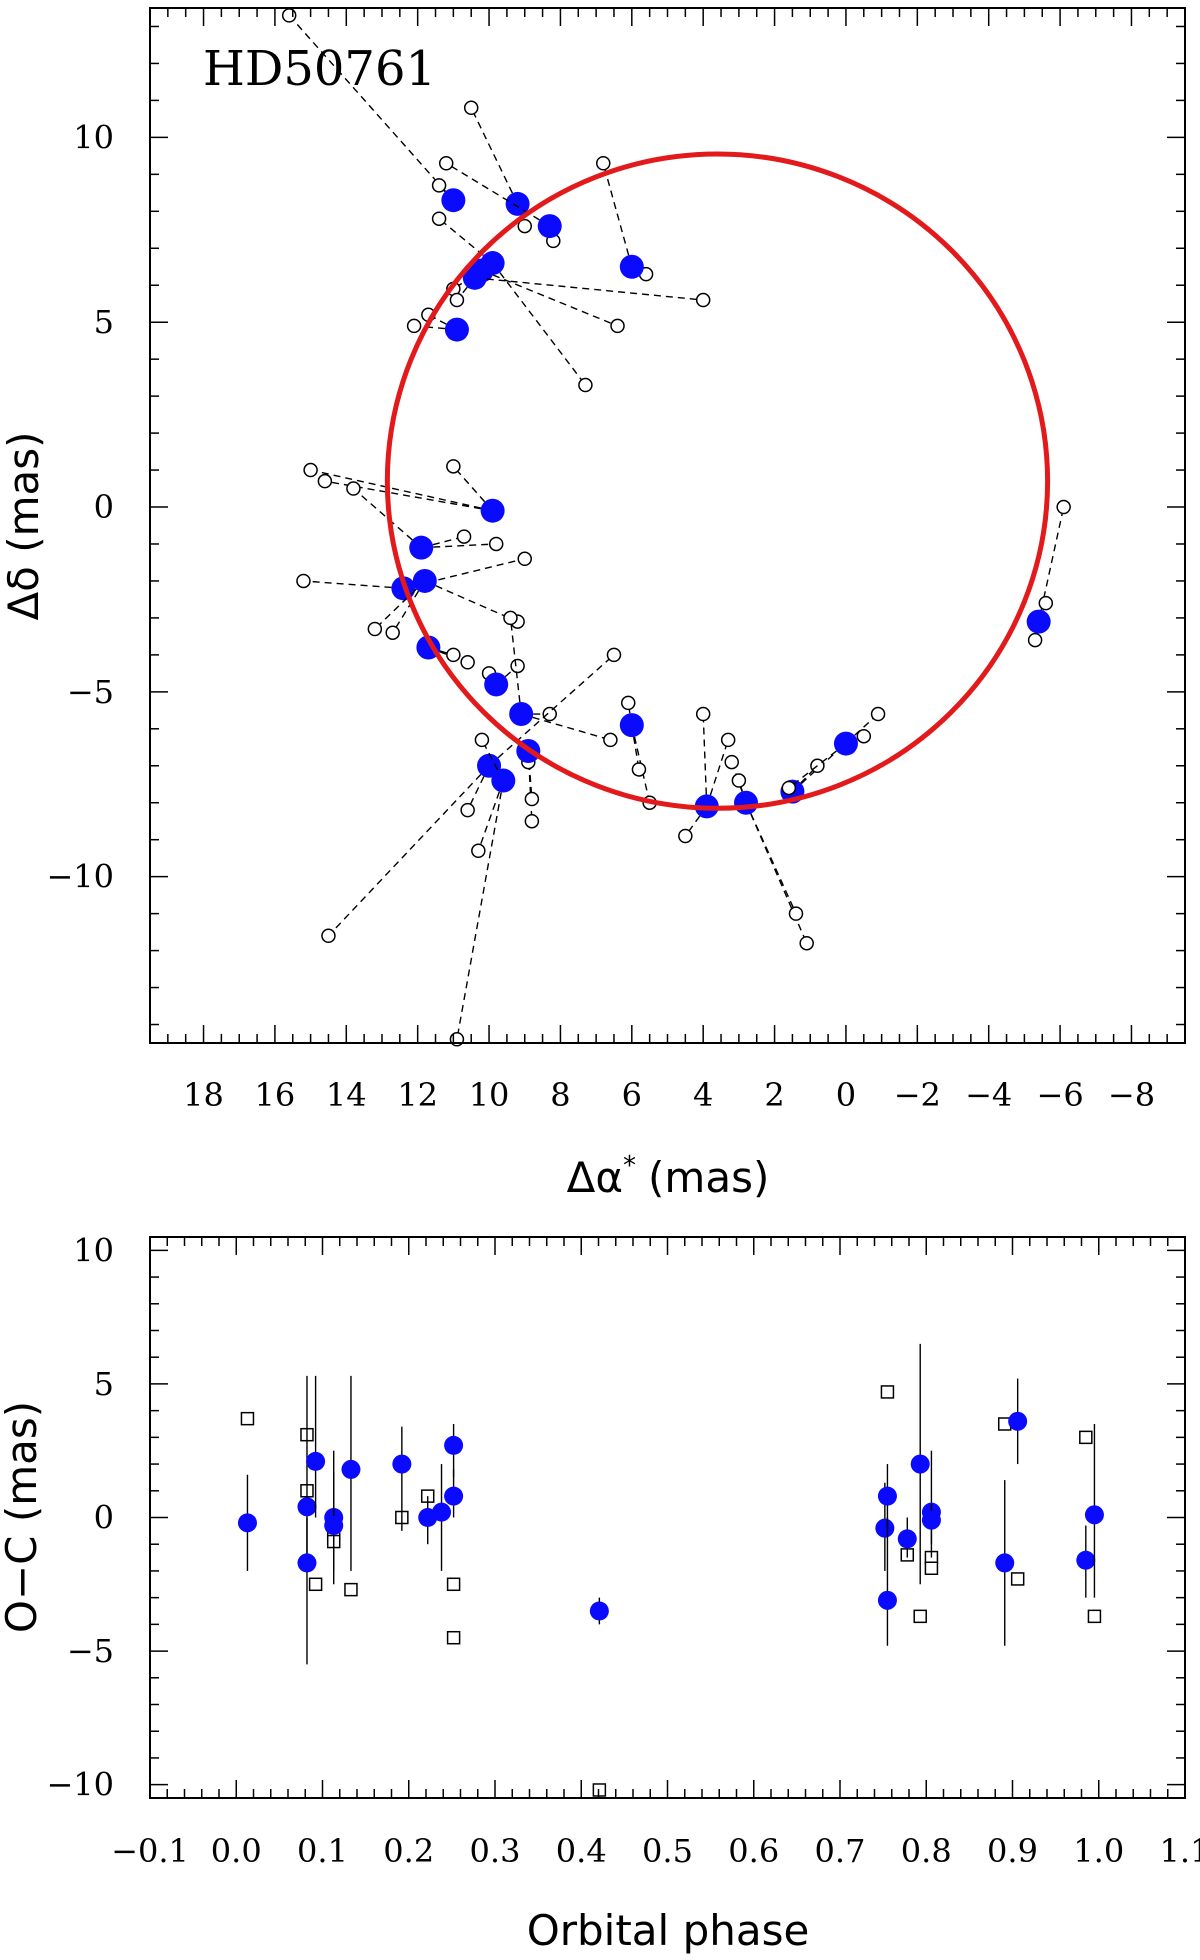 This screenshot has height=1960, width=1200. Describe the element at coordinates (846, 1095) in the screenshot. I see `x-tick-label: 0` at that location.